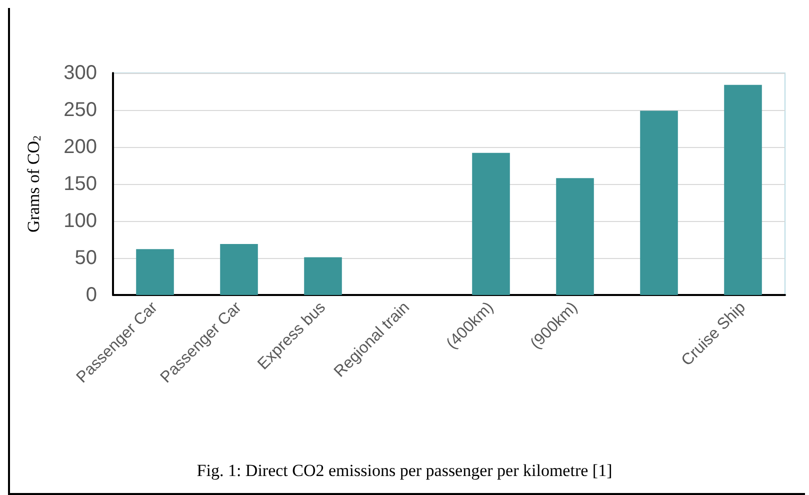 This screenshot has height=495, width=809. What do you see at coordinates (80, 110) in the screenshot?
I see `y-tick-label: 250` at bounding box center [80, 110].